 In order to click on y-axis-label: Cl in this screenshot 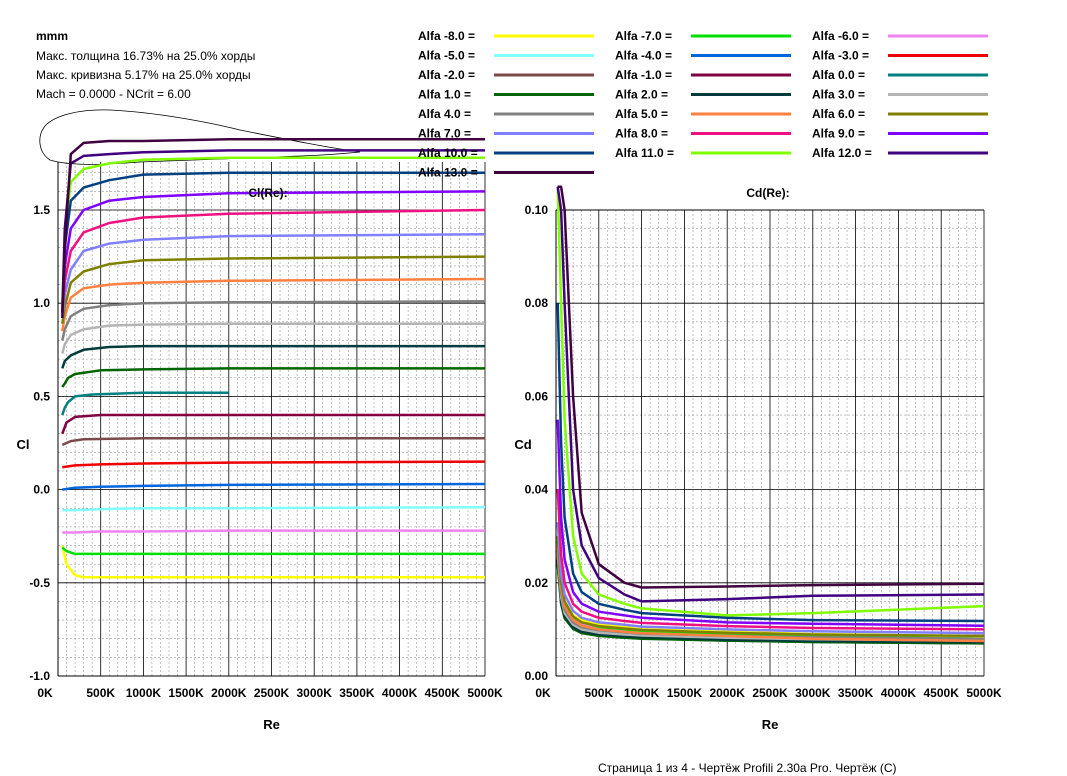, I will do `click(23, 444)`.